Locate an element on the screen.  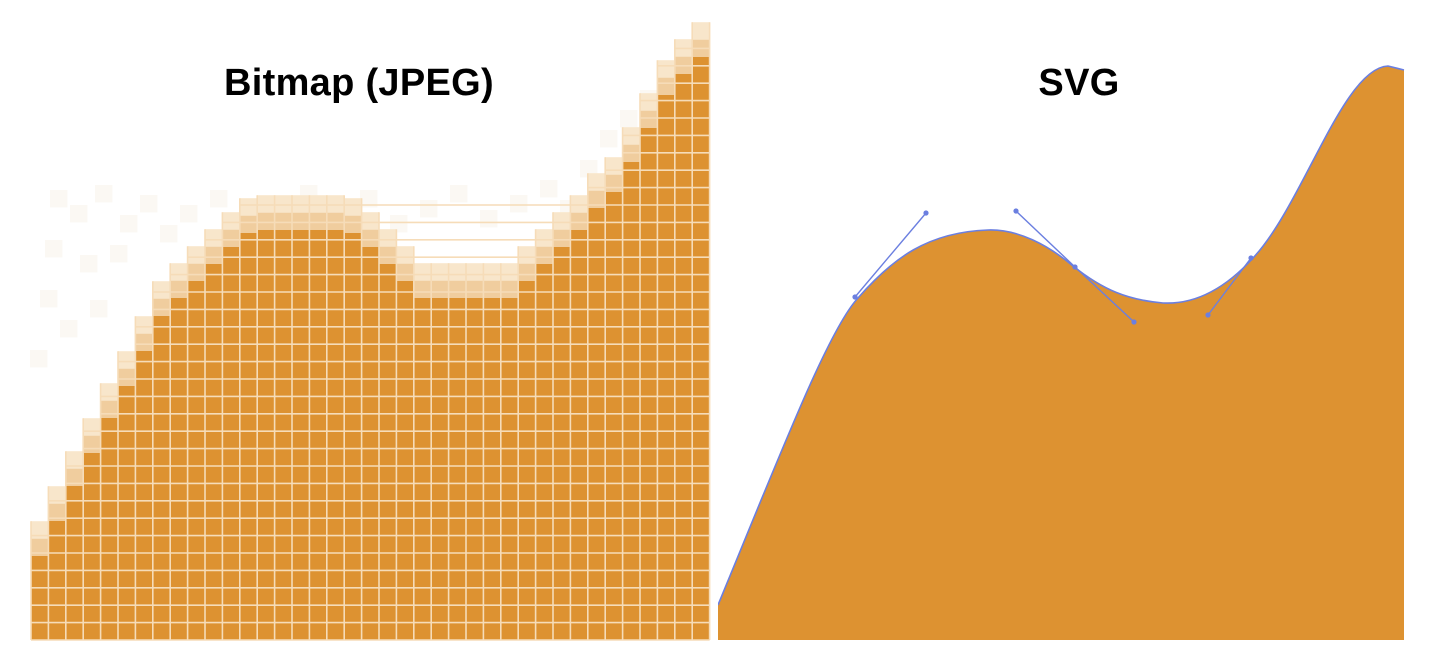
bitmap-title: Bitmap (JPEG) is located at coordinates (359, 83).